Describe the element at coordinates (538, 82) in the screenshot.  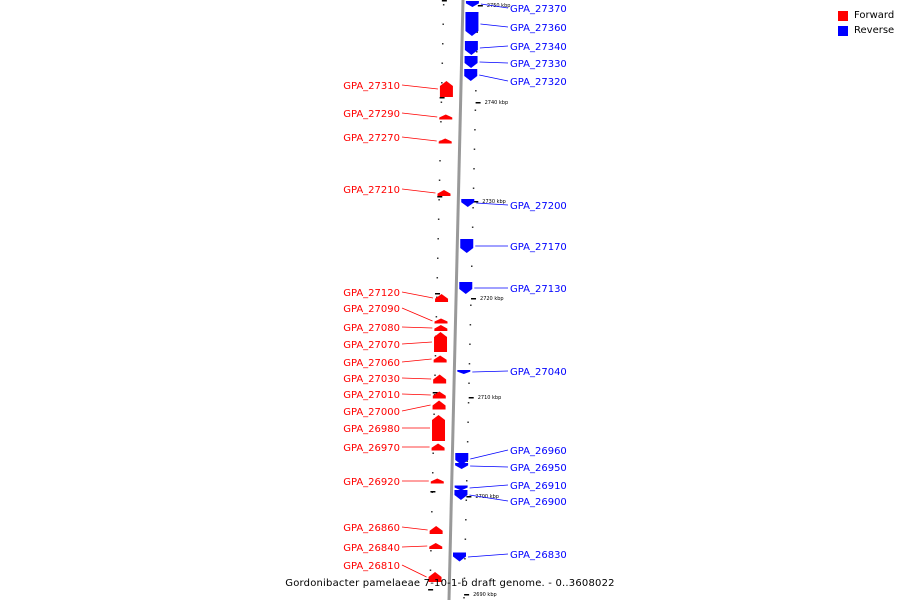
I see `reverse-gene-label: GPA_27320` at that location.